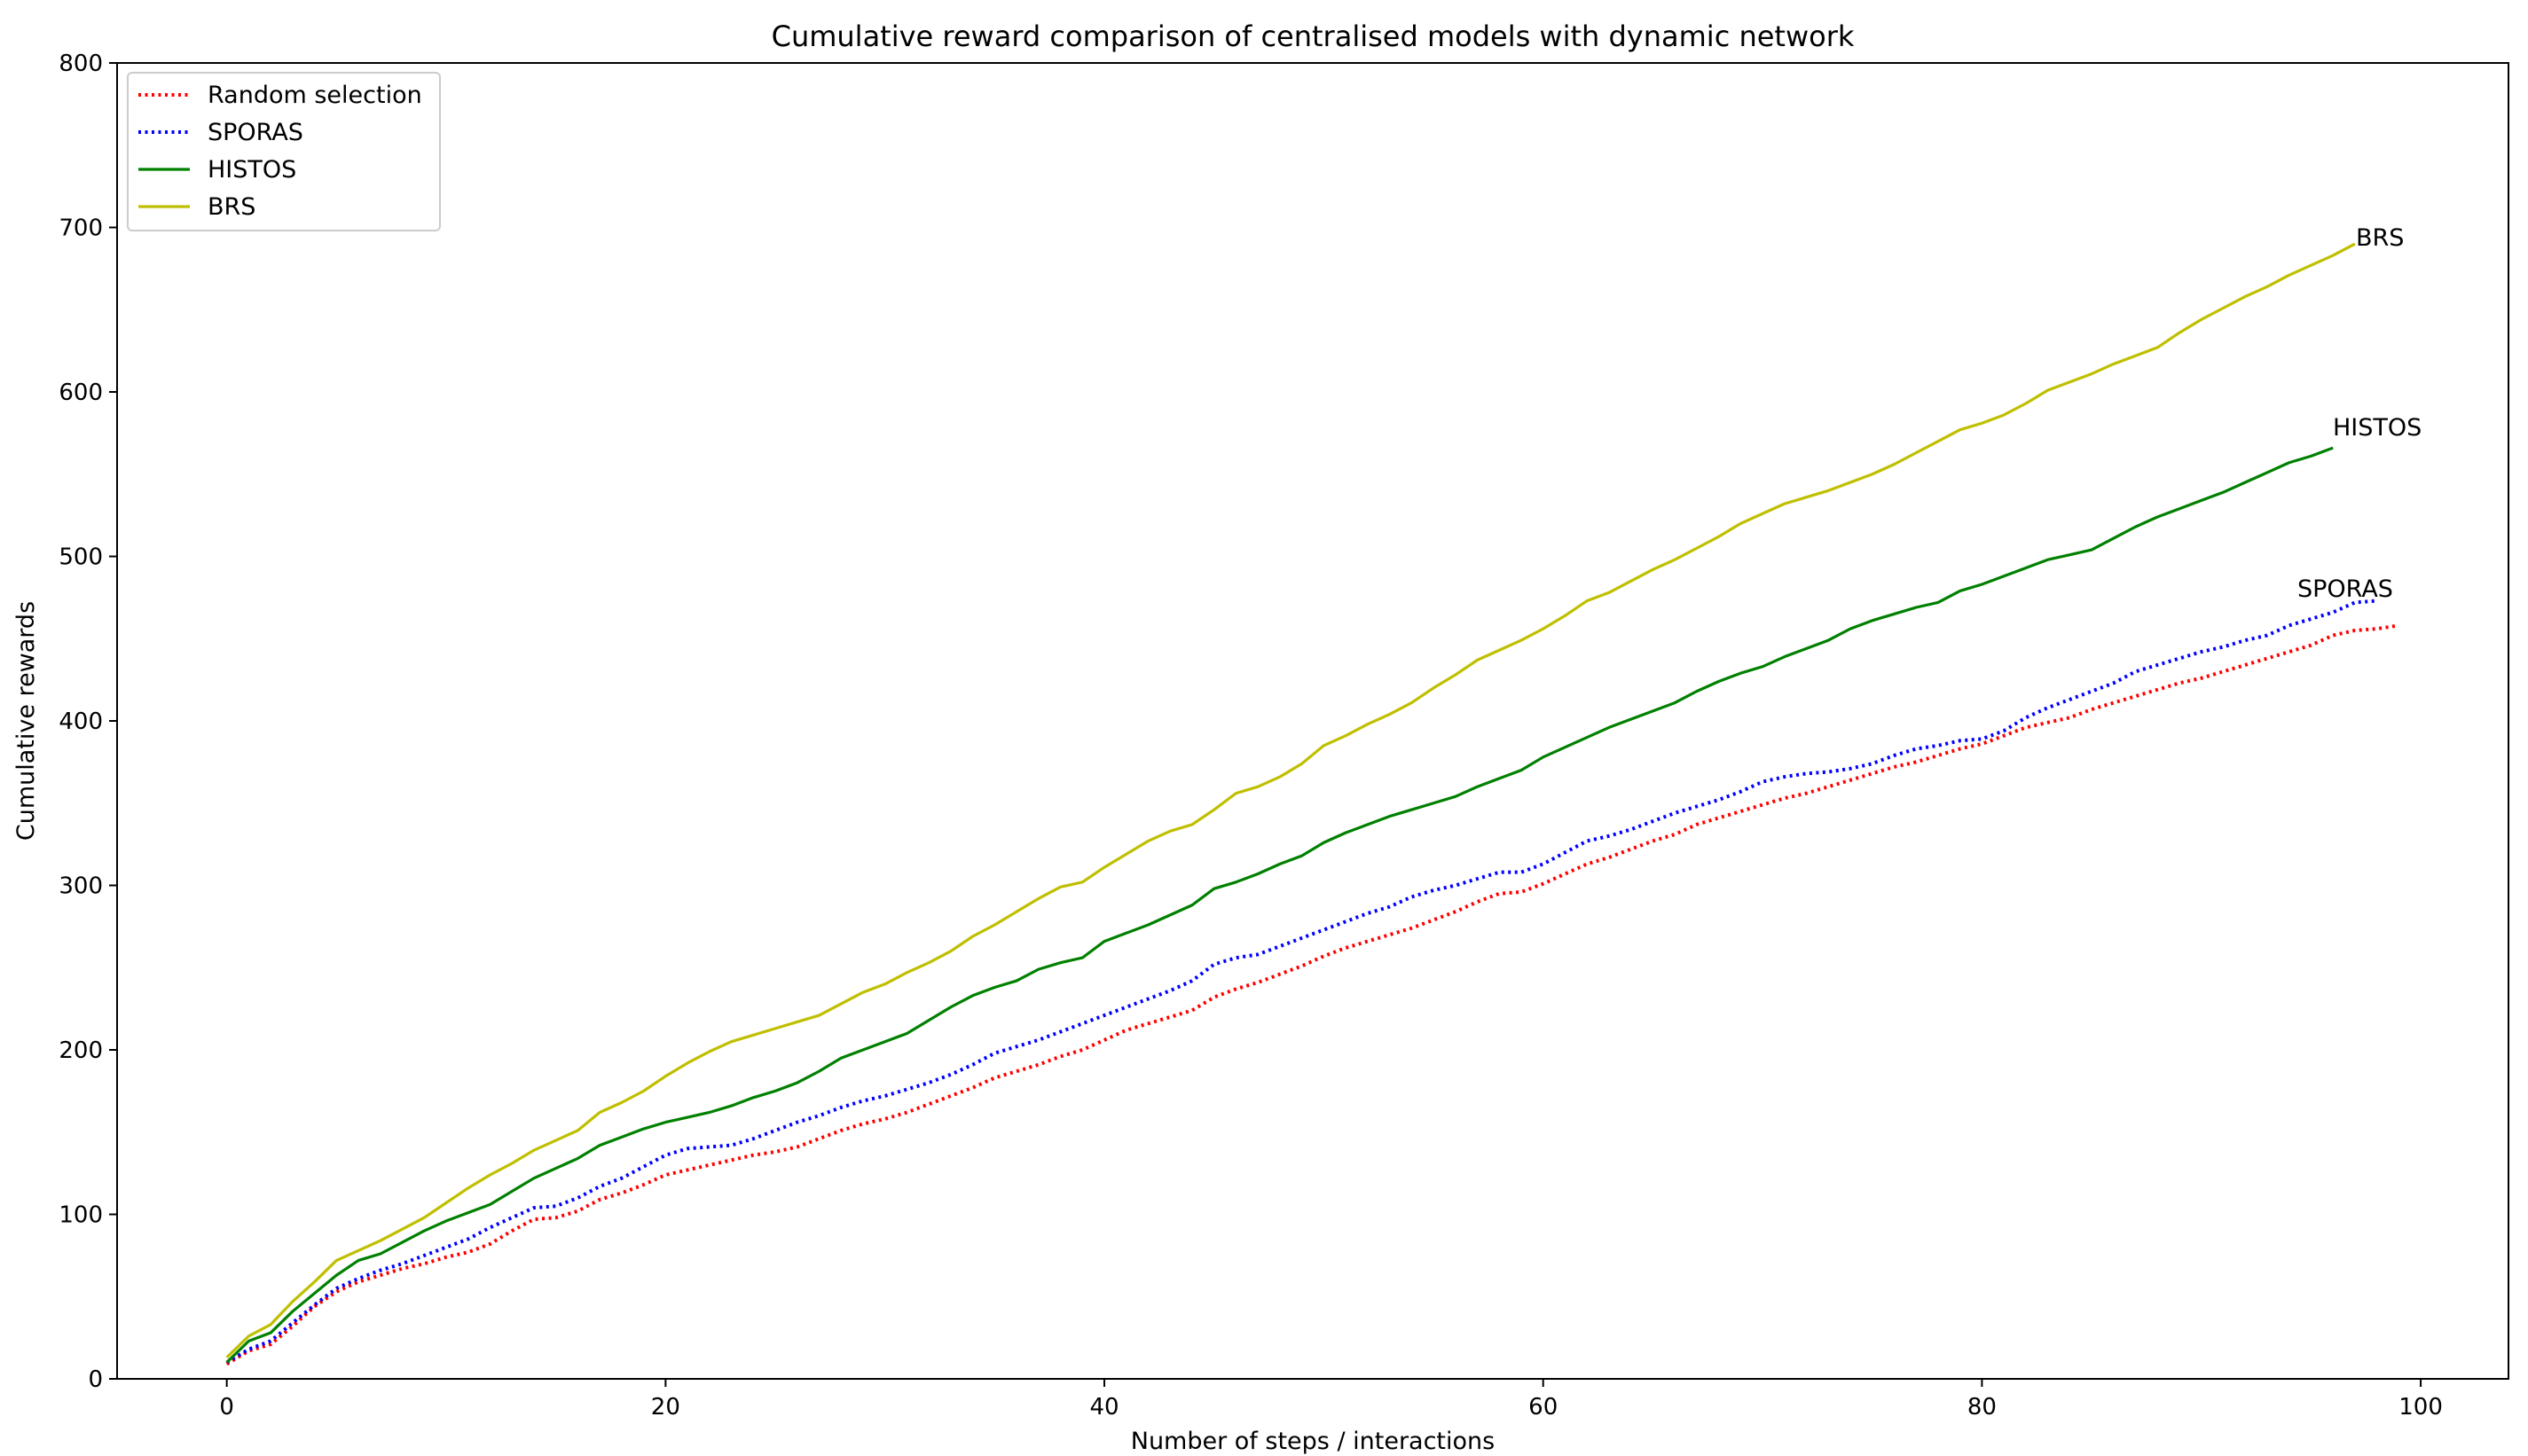 Image resolution: width=2528 pixels, height=1456 pixels. What do you see at coordinates (1543, 1407) in the screenshot?
I see `x-tick-label: 60` at bounding box center [1543, 1407].